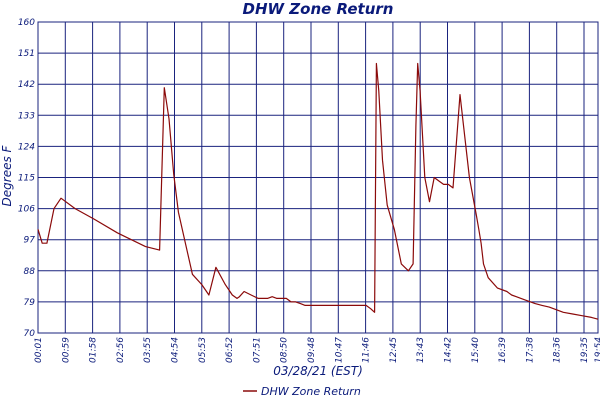 The image size is (600, 400). What do you see at coordinates (203, 350) in the screenshot?
I see `x-tick-label: 05:53` at bounding box center [203, 350].